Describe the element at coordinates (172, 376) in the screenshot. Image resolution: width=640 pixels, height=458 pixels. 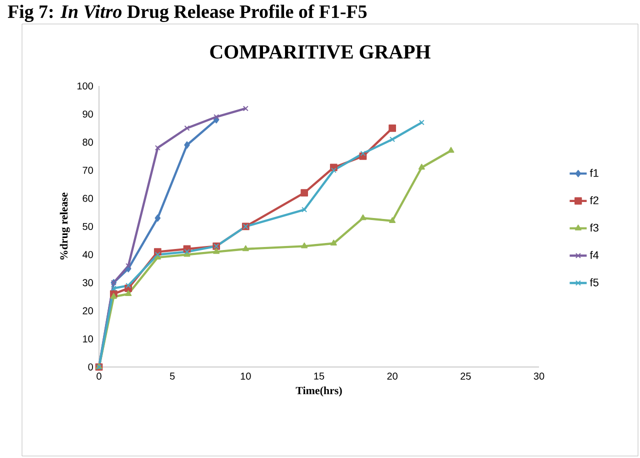
I see `x-tick-label: 5` at that location.